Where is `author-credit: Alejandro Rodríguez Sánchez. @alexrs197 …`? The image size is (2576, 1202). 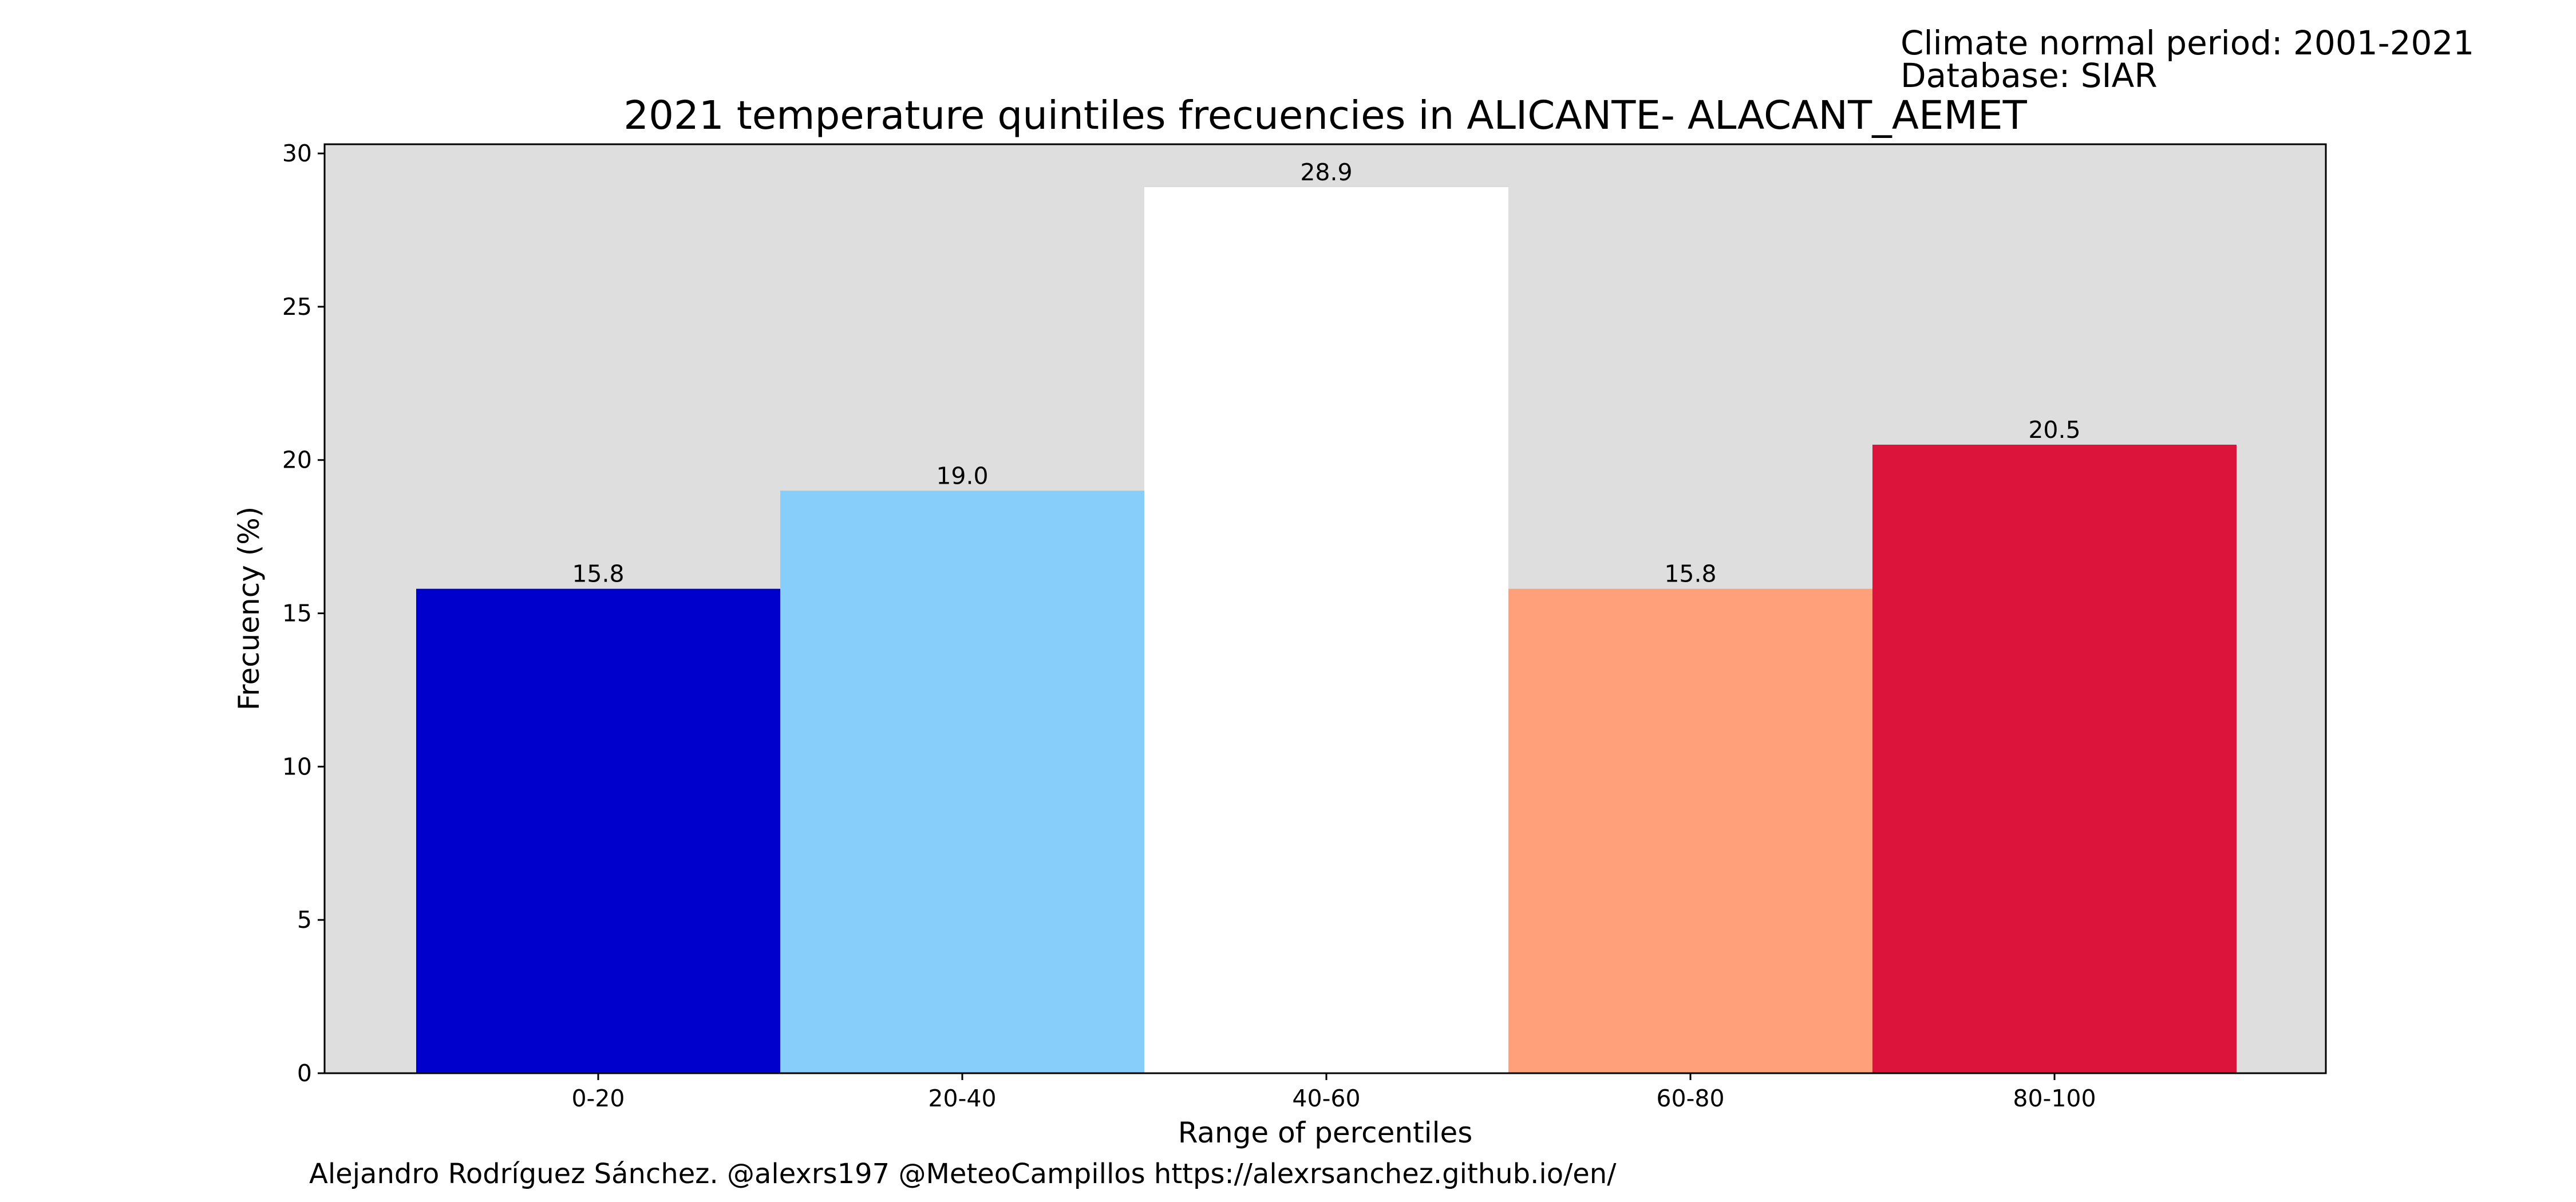
author-credit: Alejandro Rodríguez Sánchez. @alexrs197 … is located at coordinates (963, 1174).